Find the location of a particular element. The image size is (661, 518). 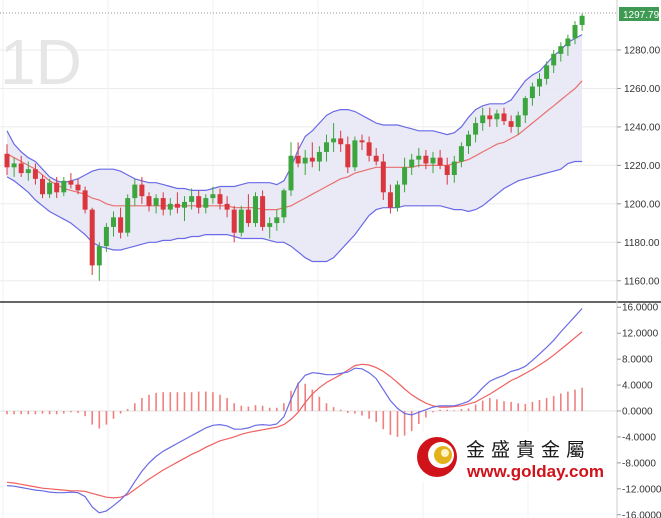

last-price-label: 1297.79 is located at coordinates (641, 15).